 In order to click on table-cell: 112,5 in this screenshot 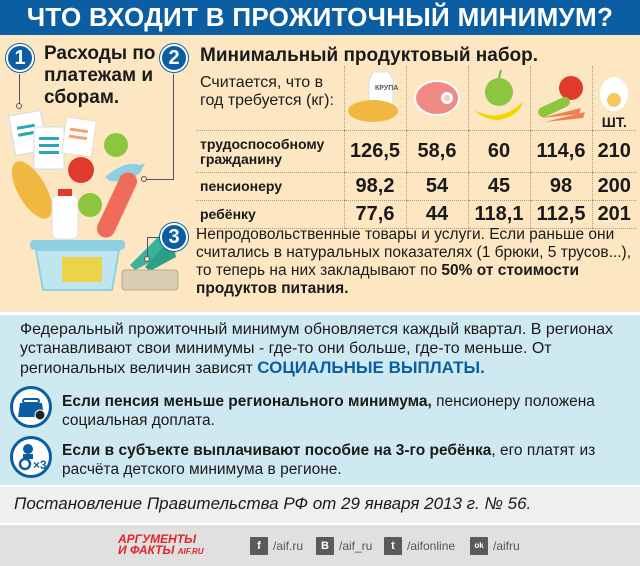, I will do `click(560, 214)`.